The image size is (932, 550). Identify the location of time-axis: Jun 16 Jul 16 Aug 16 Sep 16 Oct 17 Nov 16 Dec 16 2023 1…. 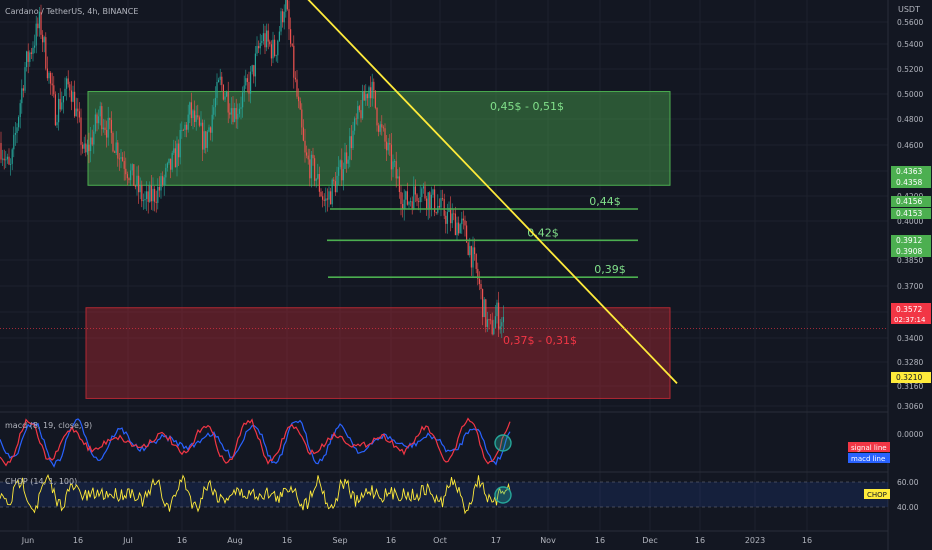
(416, 540).